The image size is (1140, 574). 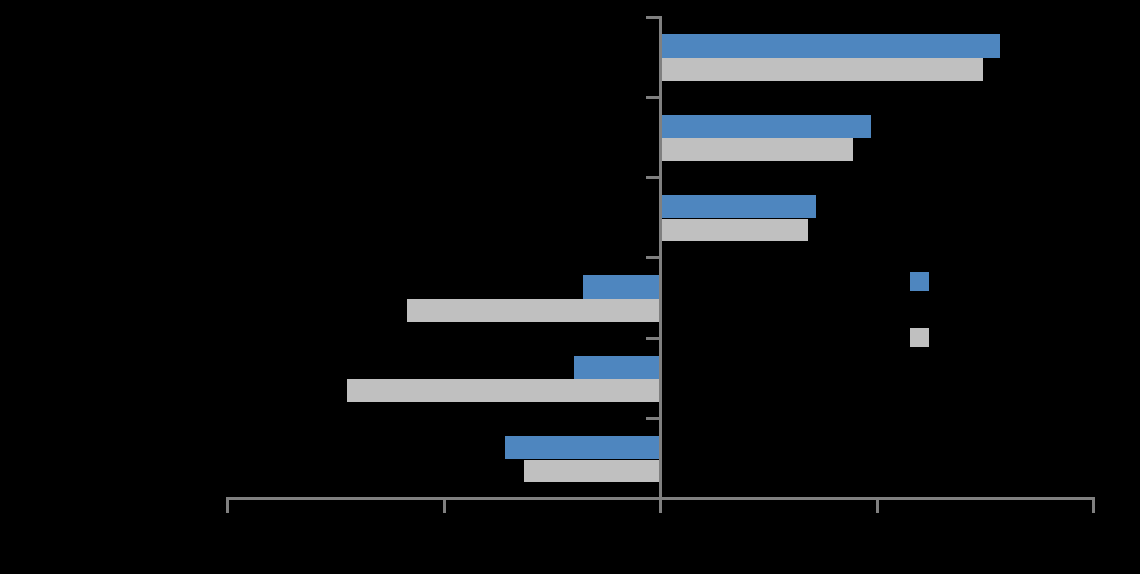 I want to click on y-axis-line, so click(x=660, y=264).